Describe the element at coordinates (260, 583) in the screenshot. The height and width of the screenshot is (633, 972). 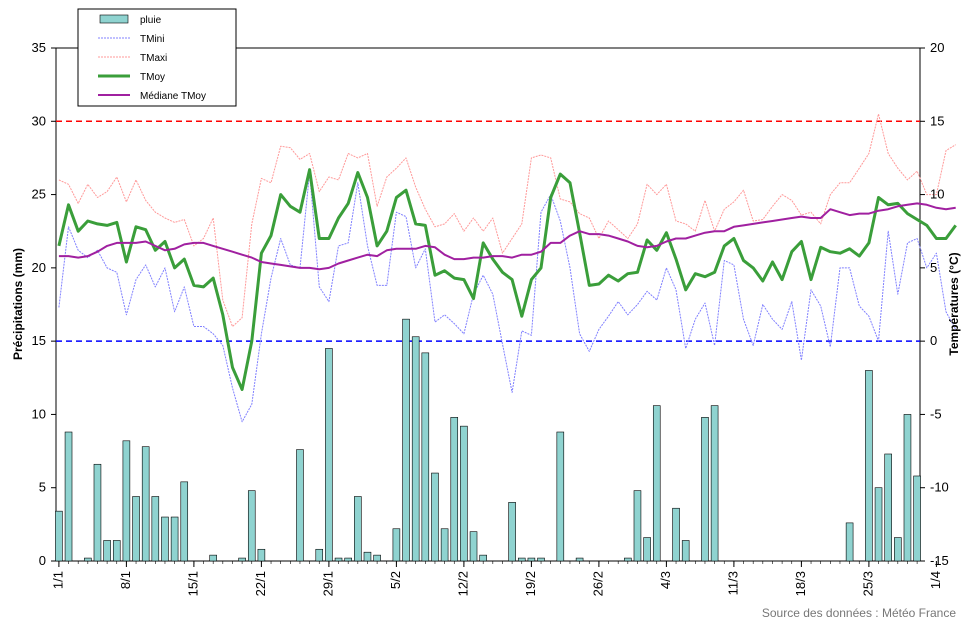
I see `x-tick-label: 22/1` at that location.